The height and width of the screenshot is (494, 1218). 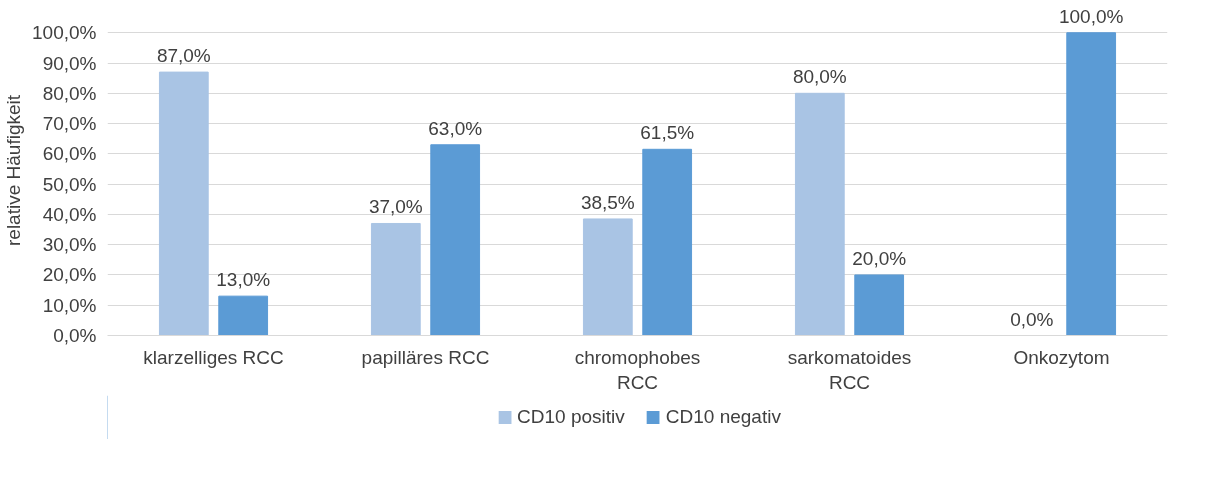 I want to click on y-tick-label: 100,0%, so click(x=64, y=33).